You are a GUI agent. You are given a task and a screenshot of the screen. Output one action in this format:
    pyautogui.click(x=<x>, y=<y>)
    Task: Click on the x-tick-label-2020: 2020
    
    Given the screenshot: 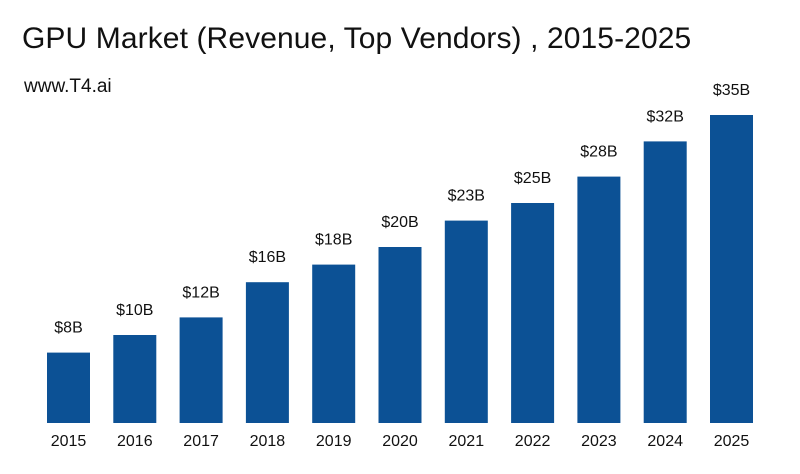 What is the action you would take?
    pyautogui.click(x=400, y=441)
    